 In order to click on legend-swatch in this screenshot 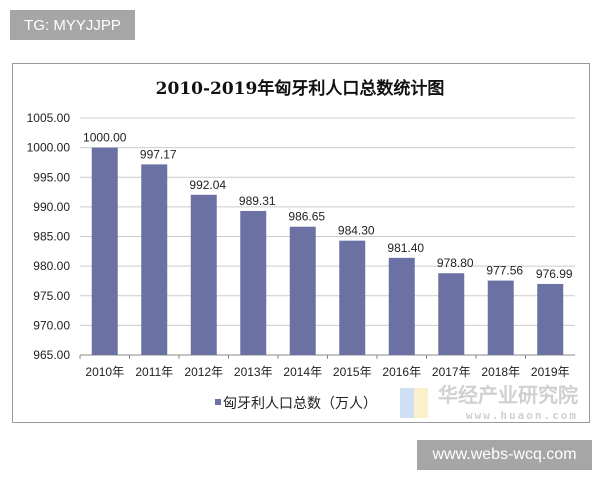, I will do `click(218, 402)`.